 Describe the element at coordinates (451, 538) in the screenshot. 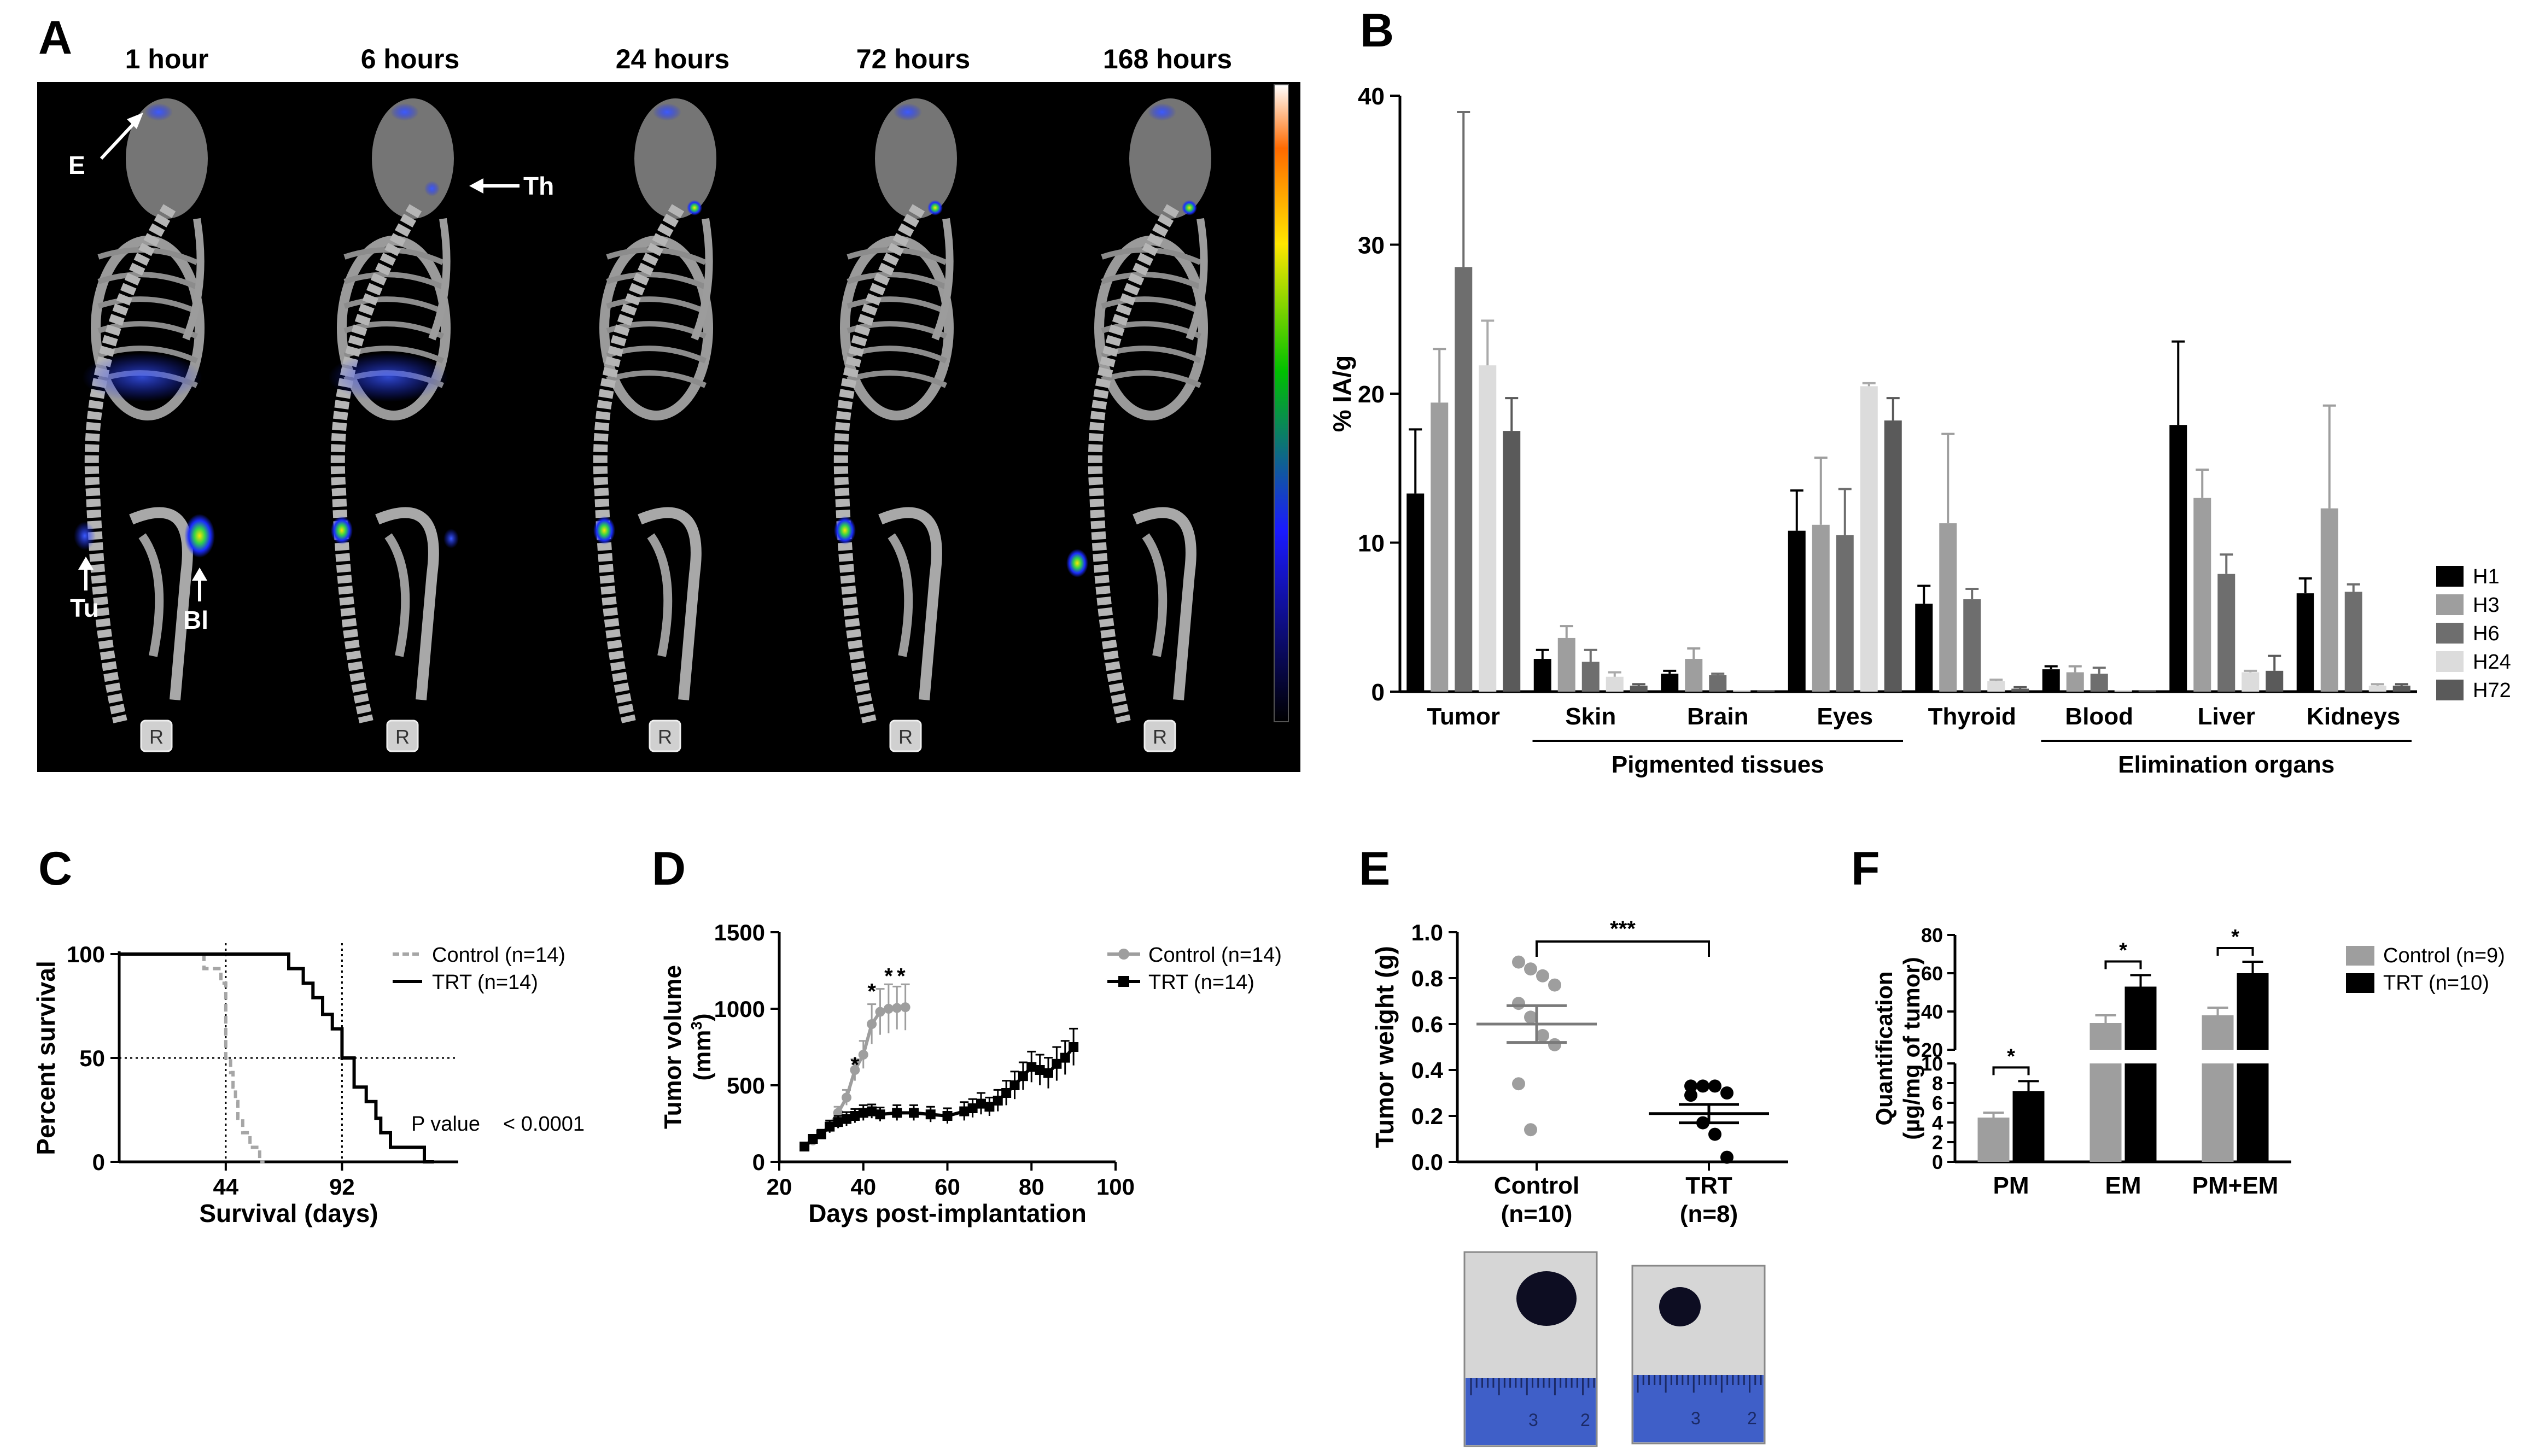

I see `bladder-uptake-spot` at that location.